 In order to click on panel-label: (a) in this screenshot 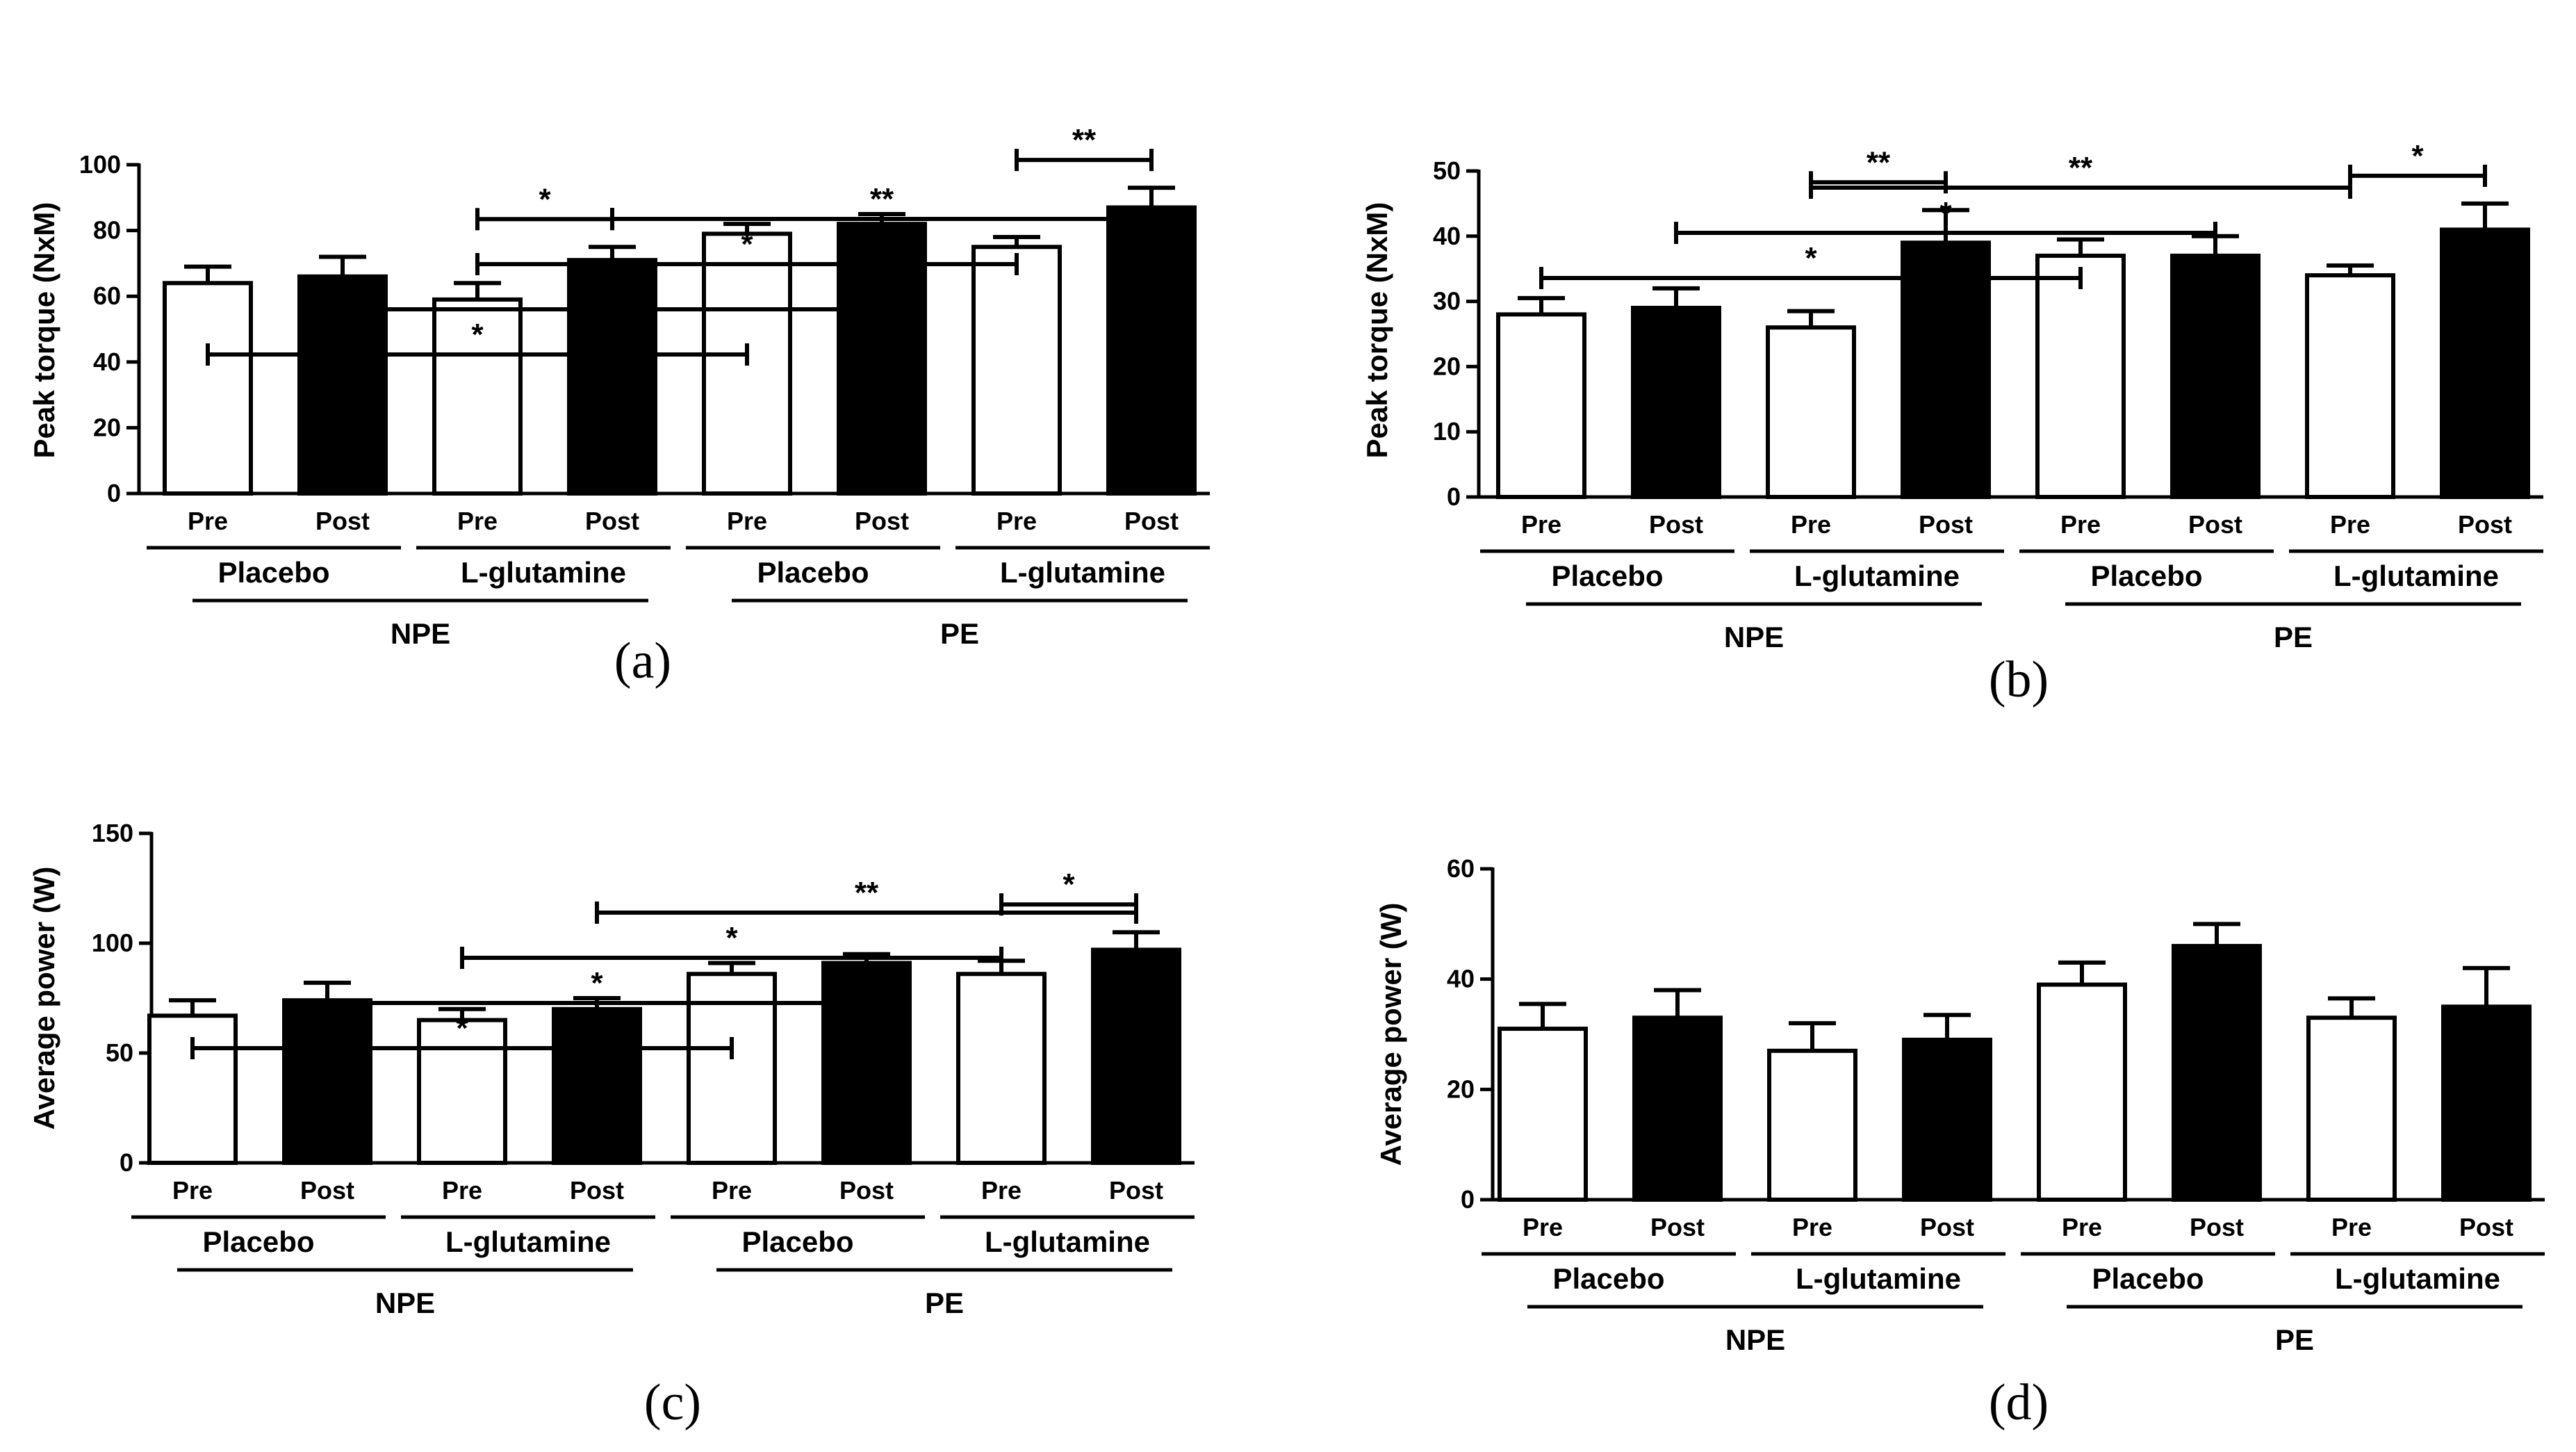, I will do `click(642, 661)`.